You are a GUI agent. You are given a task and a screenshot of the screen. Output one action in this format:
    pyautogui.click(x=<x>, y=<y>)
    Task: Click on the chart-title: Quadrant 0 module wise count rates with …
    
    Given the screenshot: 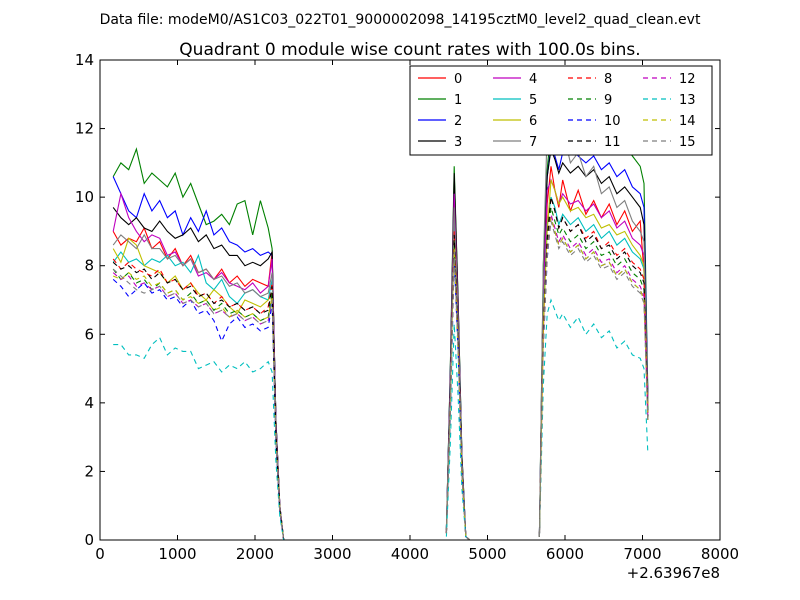 What is the action you would take?
    pyautogui.click(x=409, y=50)
    